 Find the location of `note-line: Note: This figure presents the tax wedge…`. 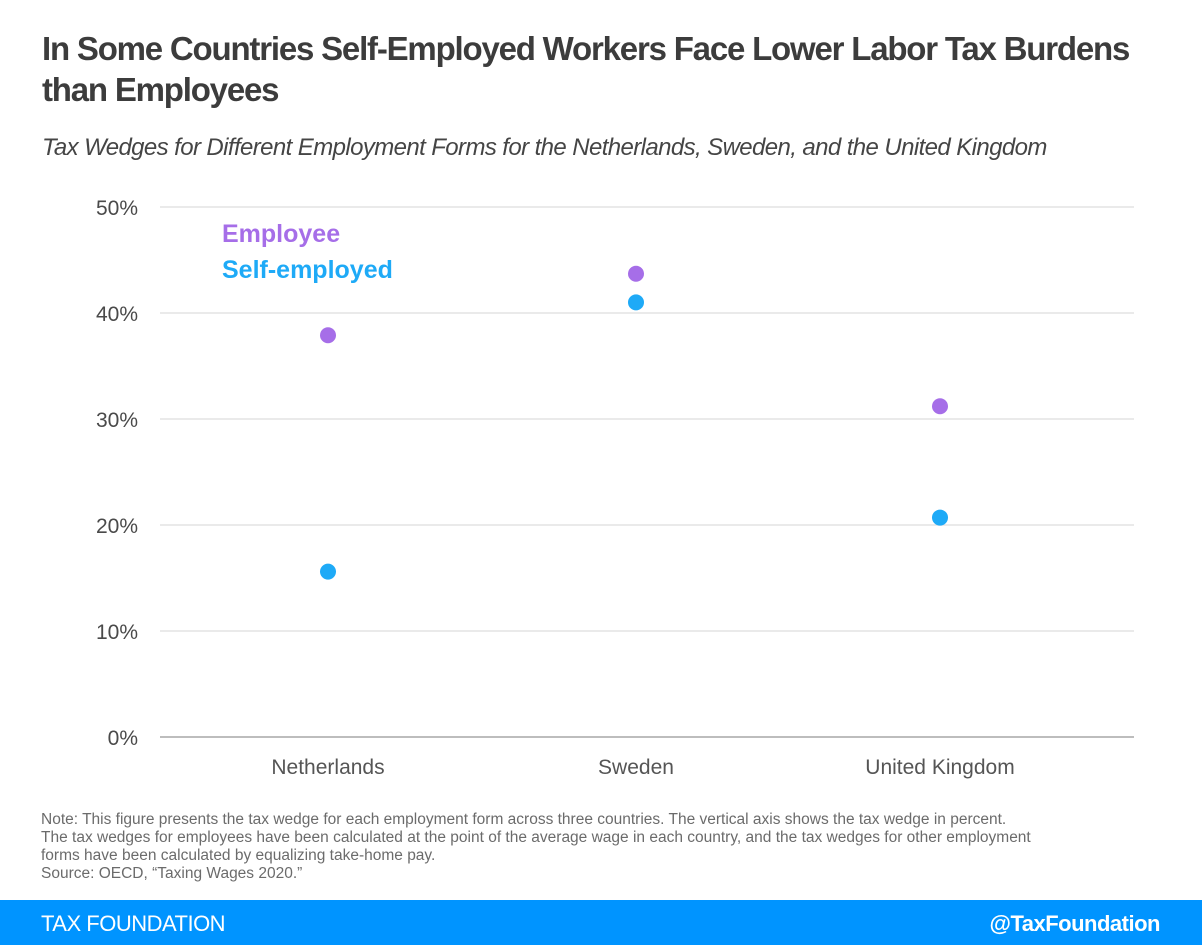

note-line: Note: This figure presents the tax wedge… is located at coordinates (524, 819).